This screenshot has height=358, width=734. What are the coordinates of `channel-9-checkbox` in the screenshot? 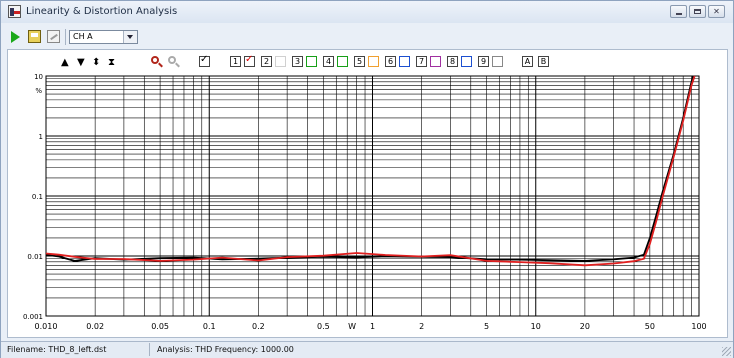 It's located at (497, 61).